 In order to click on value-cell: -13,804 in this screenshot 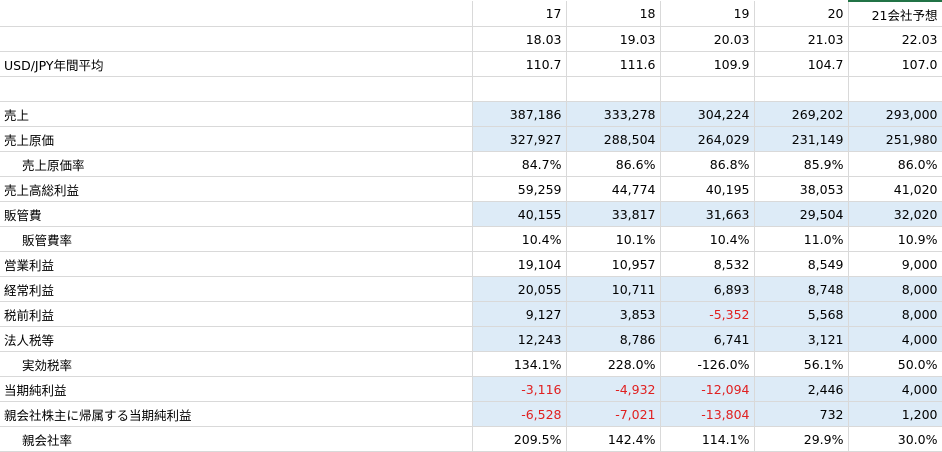, I will do `click(707, 414)`.